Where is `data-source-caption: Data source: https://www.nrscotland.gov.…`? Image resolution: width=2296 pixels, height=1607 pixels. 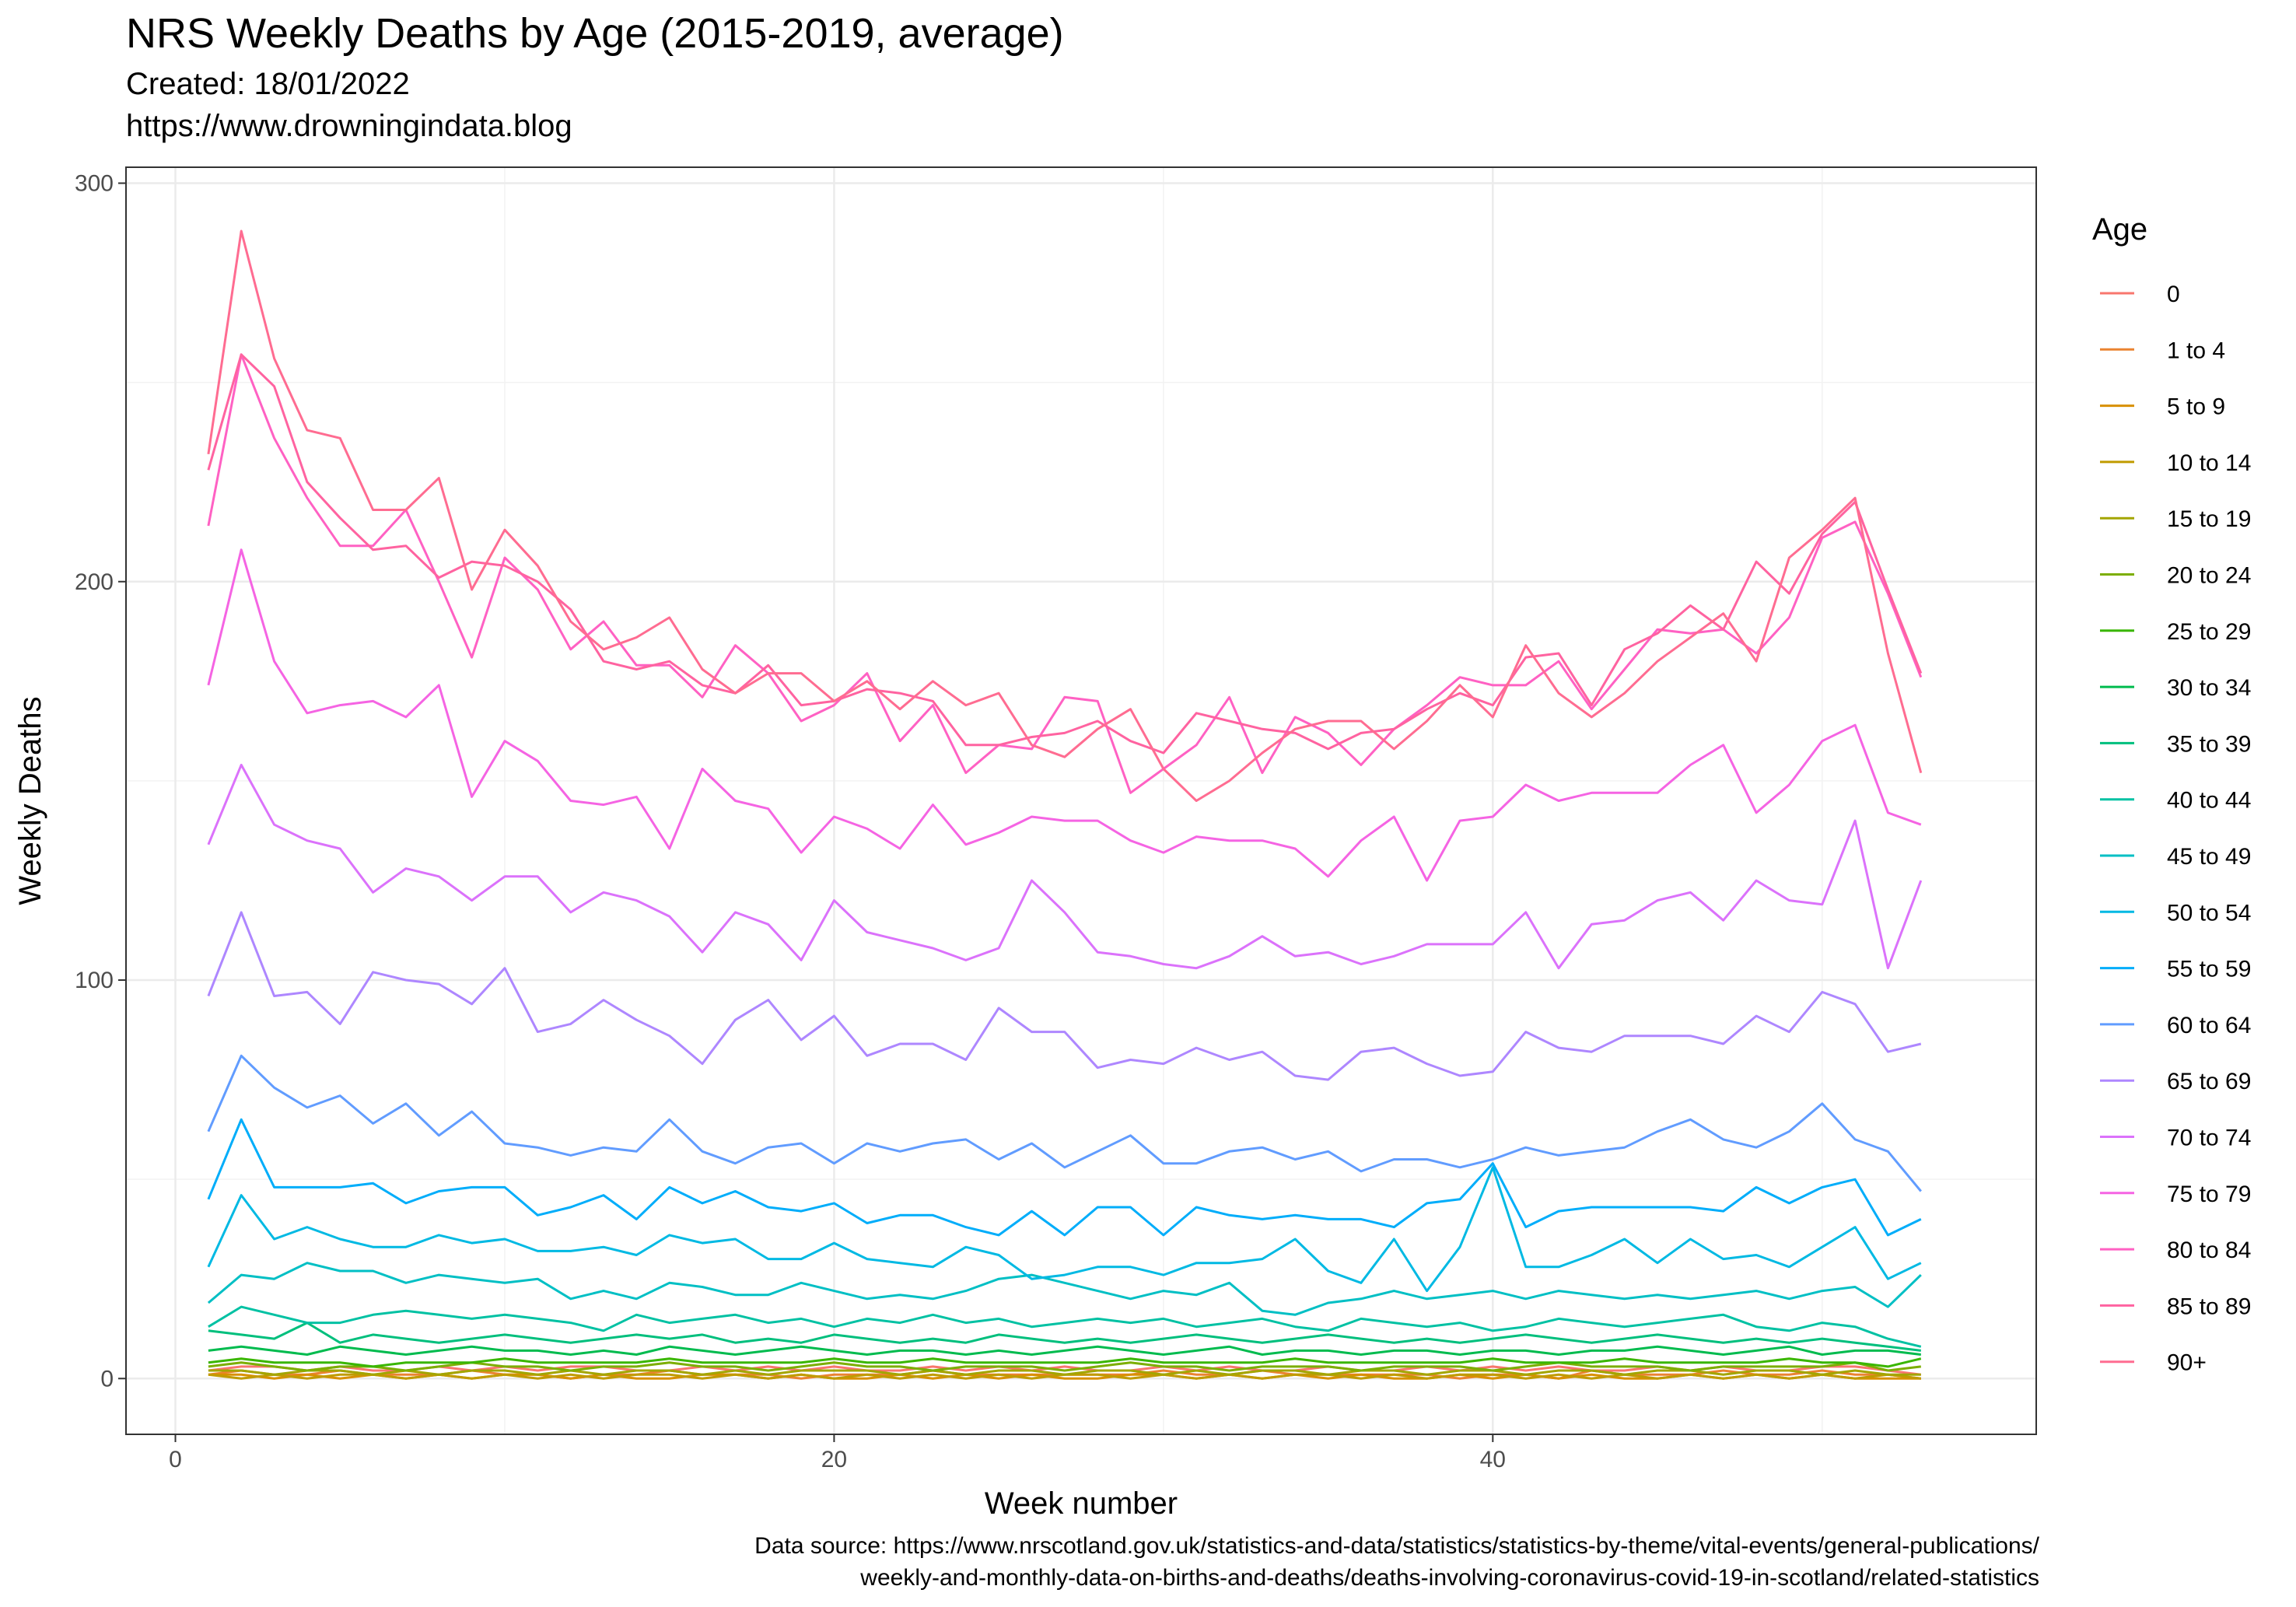 data-source-caption: Data source: https://www.nrscotland.gov.… is located at coordinates (1397, 1562).